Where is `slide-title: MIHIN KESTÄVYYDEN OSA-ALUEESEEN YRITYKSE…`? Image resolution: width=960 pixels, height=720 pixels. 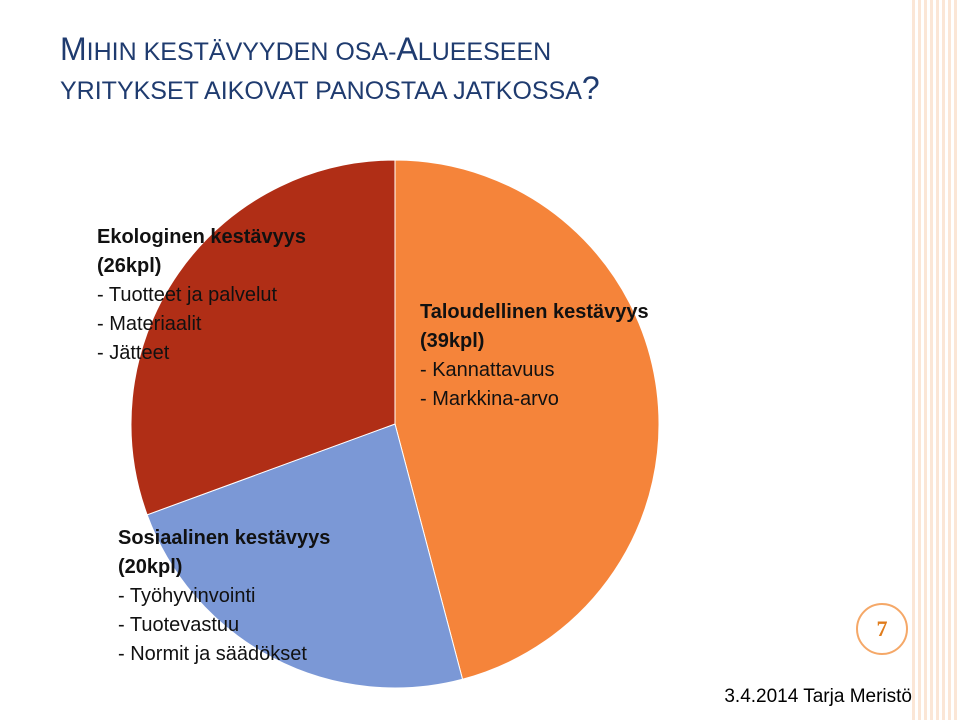
slide-title: MIHIN KESTÄVYYDEN OSA-ALUEESEEN YRITYKSE… is located at coordinates (330, 69).